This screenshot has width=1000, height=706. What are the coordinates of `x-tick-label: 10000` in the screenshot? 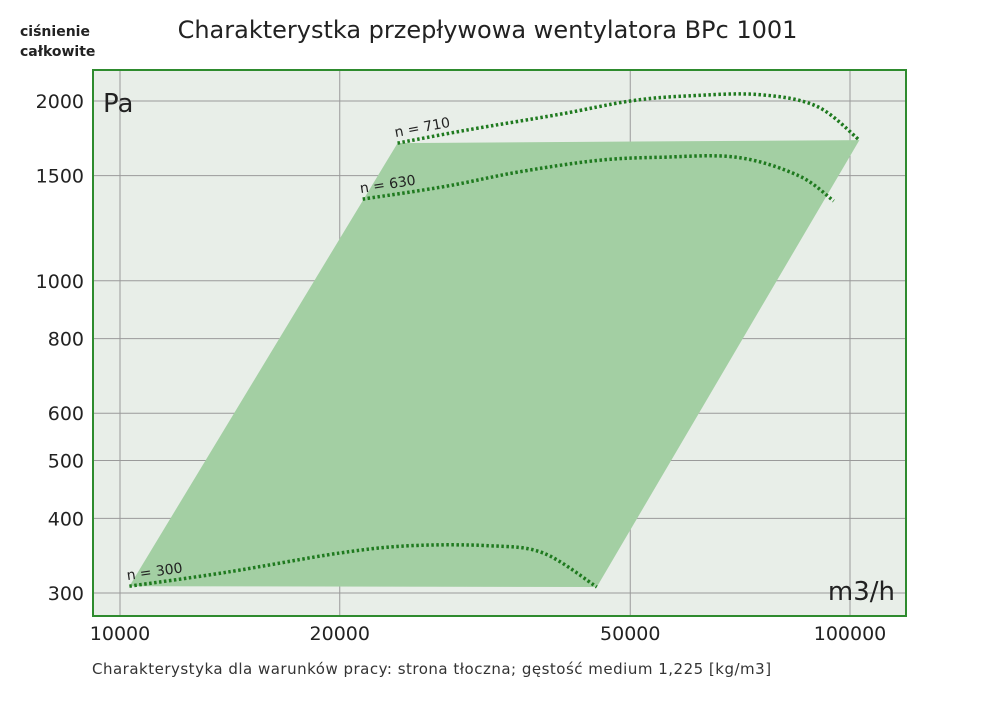 It's located at (120, 634).